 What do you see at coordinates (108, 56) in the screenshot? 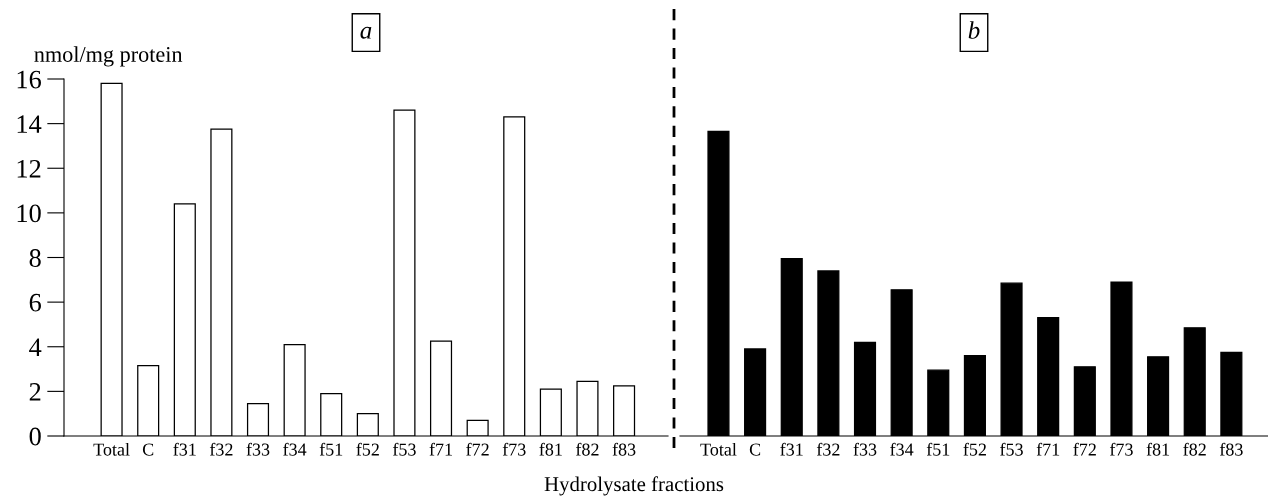
I see `y-axis-title: nmol/mg protein` at bounding box center [108, 56].